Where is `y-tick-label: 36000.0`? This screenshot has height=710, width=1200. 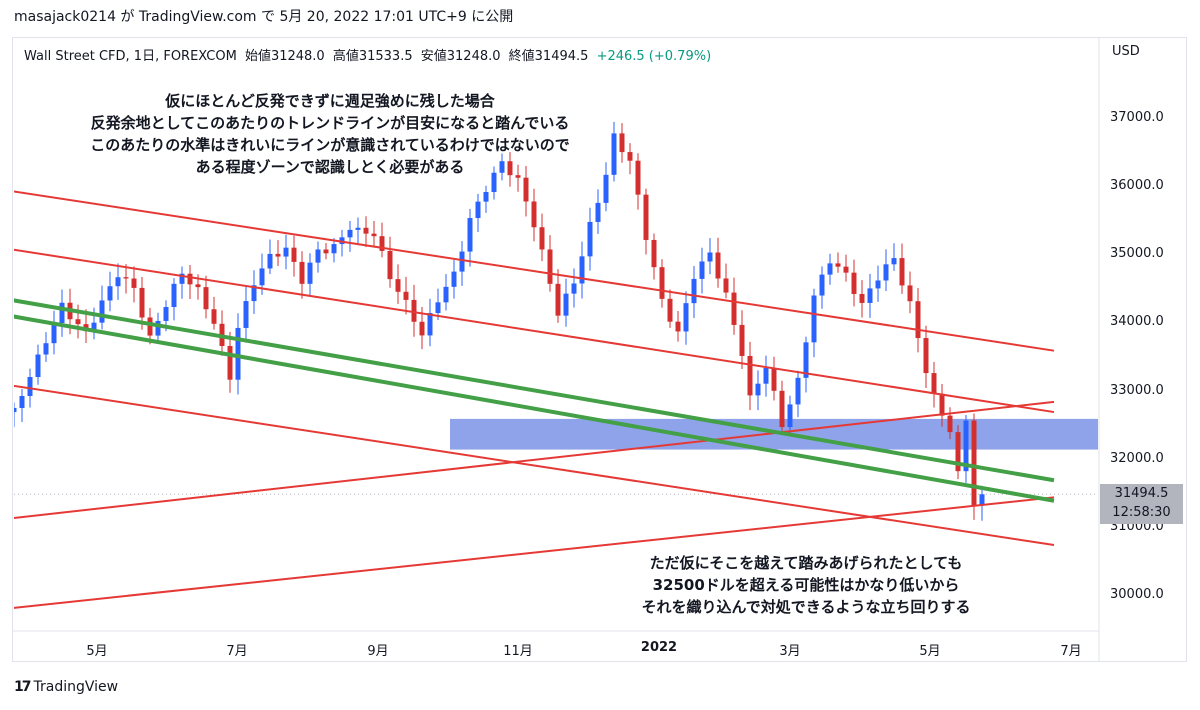 y-tick-label: 36000.0 is located at coordinates (1137, 185).